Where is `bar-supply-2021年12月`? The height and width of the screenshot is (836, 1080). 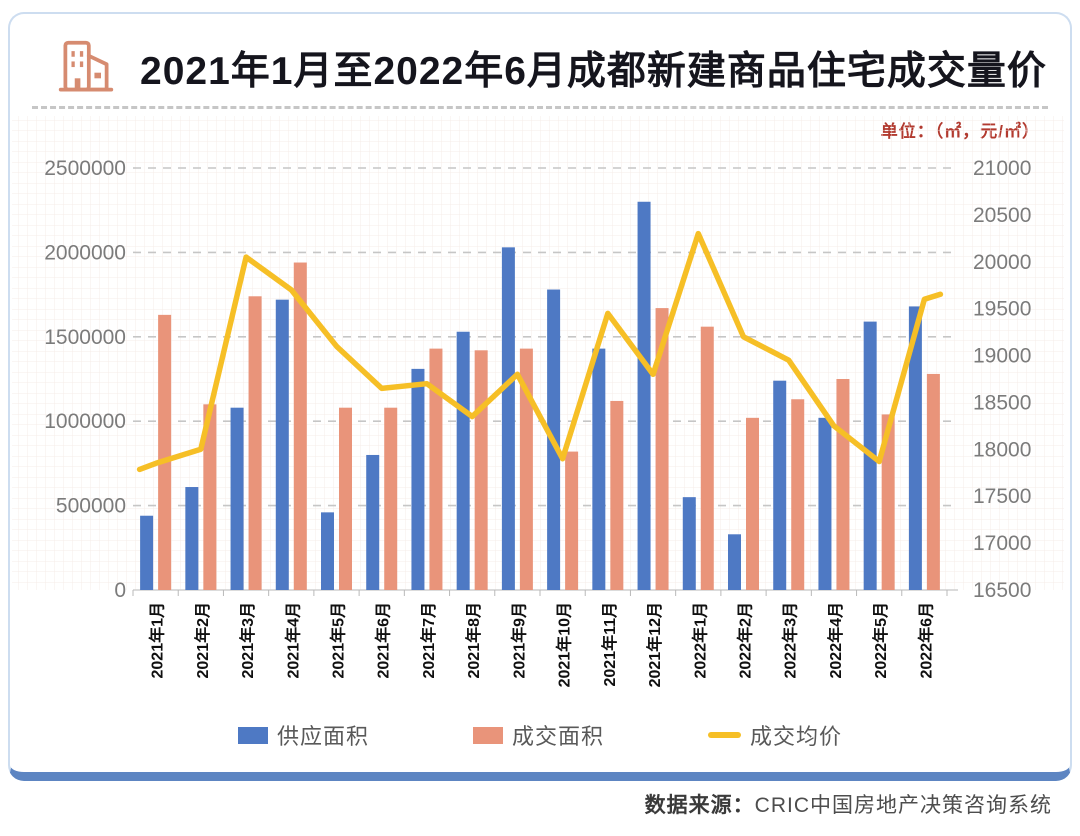
bar-supply-2021年12月 is located at coordinates (644, 395).